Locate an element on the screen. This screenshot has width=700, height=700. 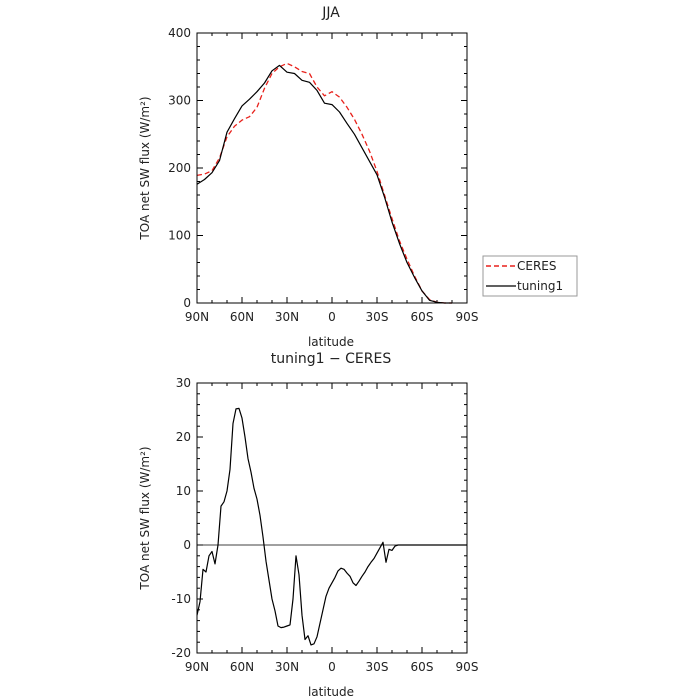
series-line-difference is located at coordinates (331, 526).